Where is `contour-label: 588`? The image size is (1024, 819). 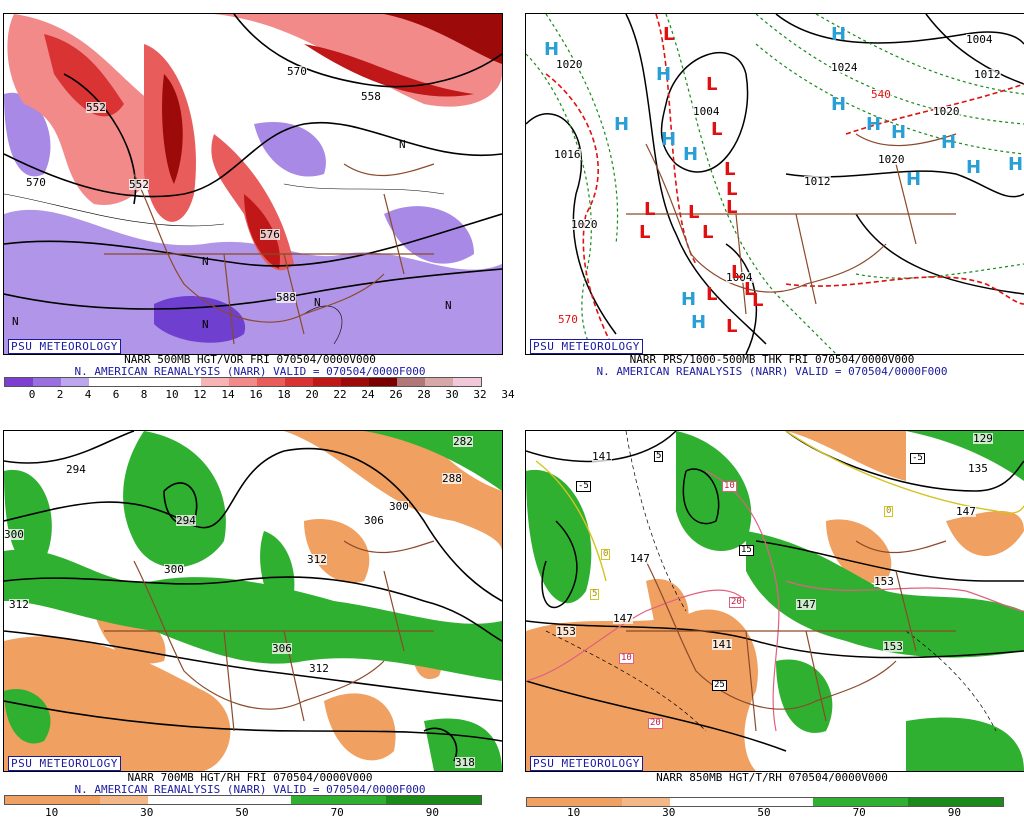
contour-label: 588 is located at coordinates (286, 297).